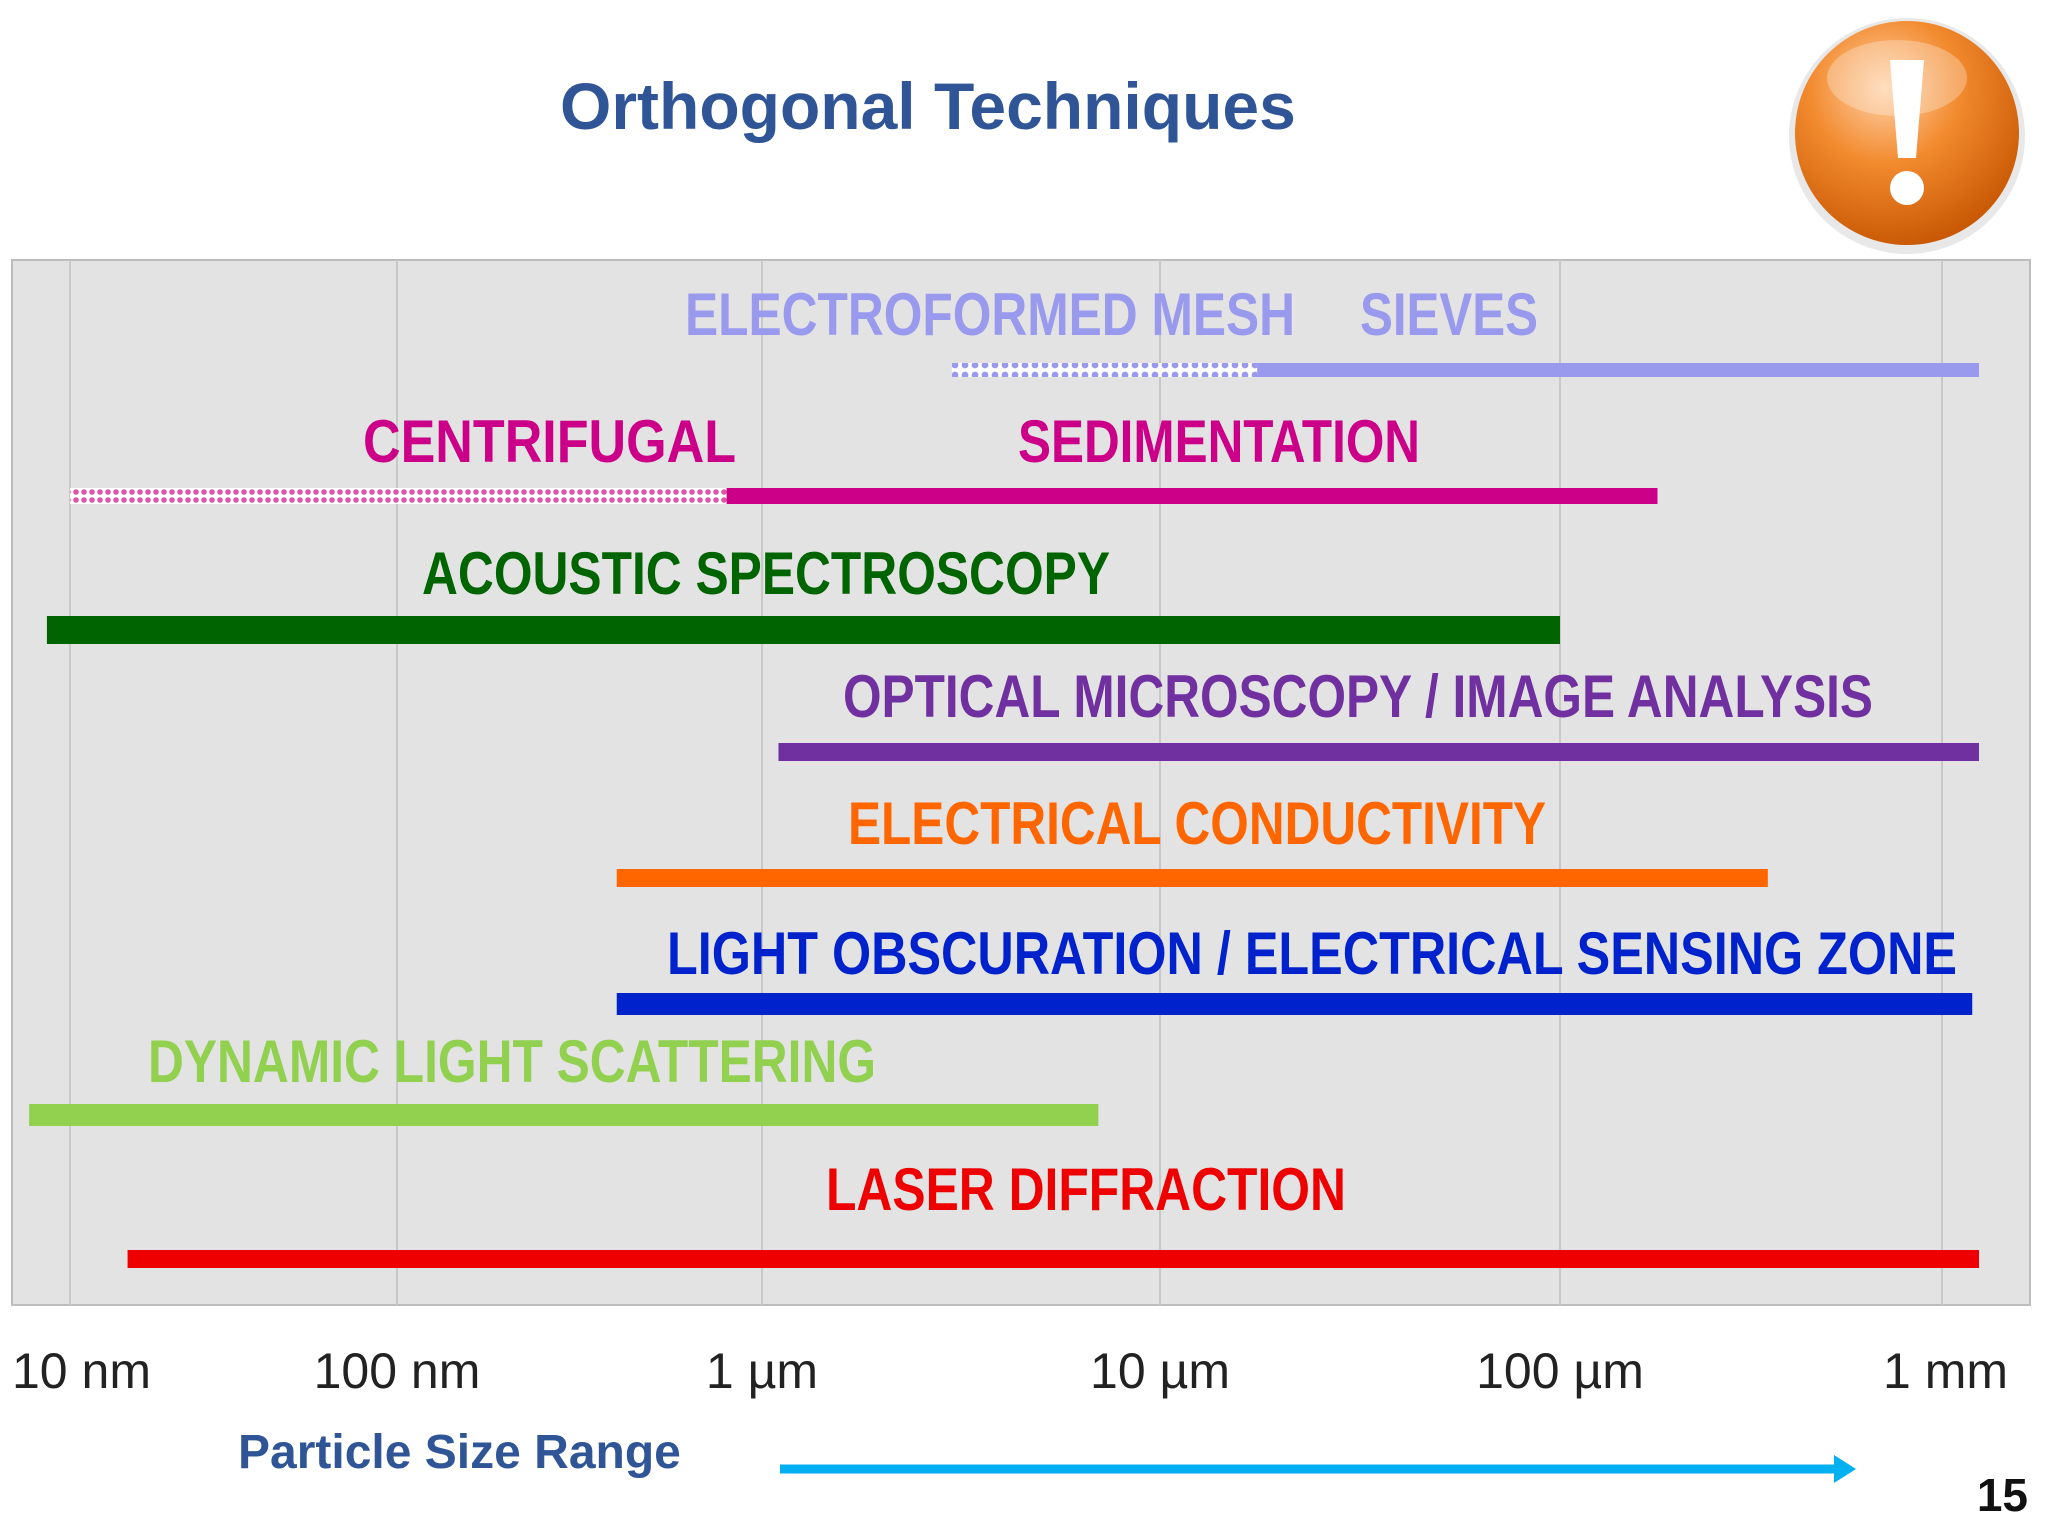  Describe the element at coordinates (1086, 1189) in the screenshot. I see `technique-label: LASER DIFFRACTION` at that location.